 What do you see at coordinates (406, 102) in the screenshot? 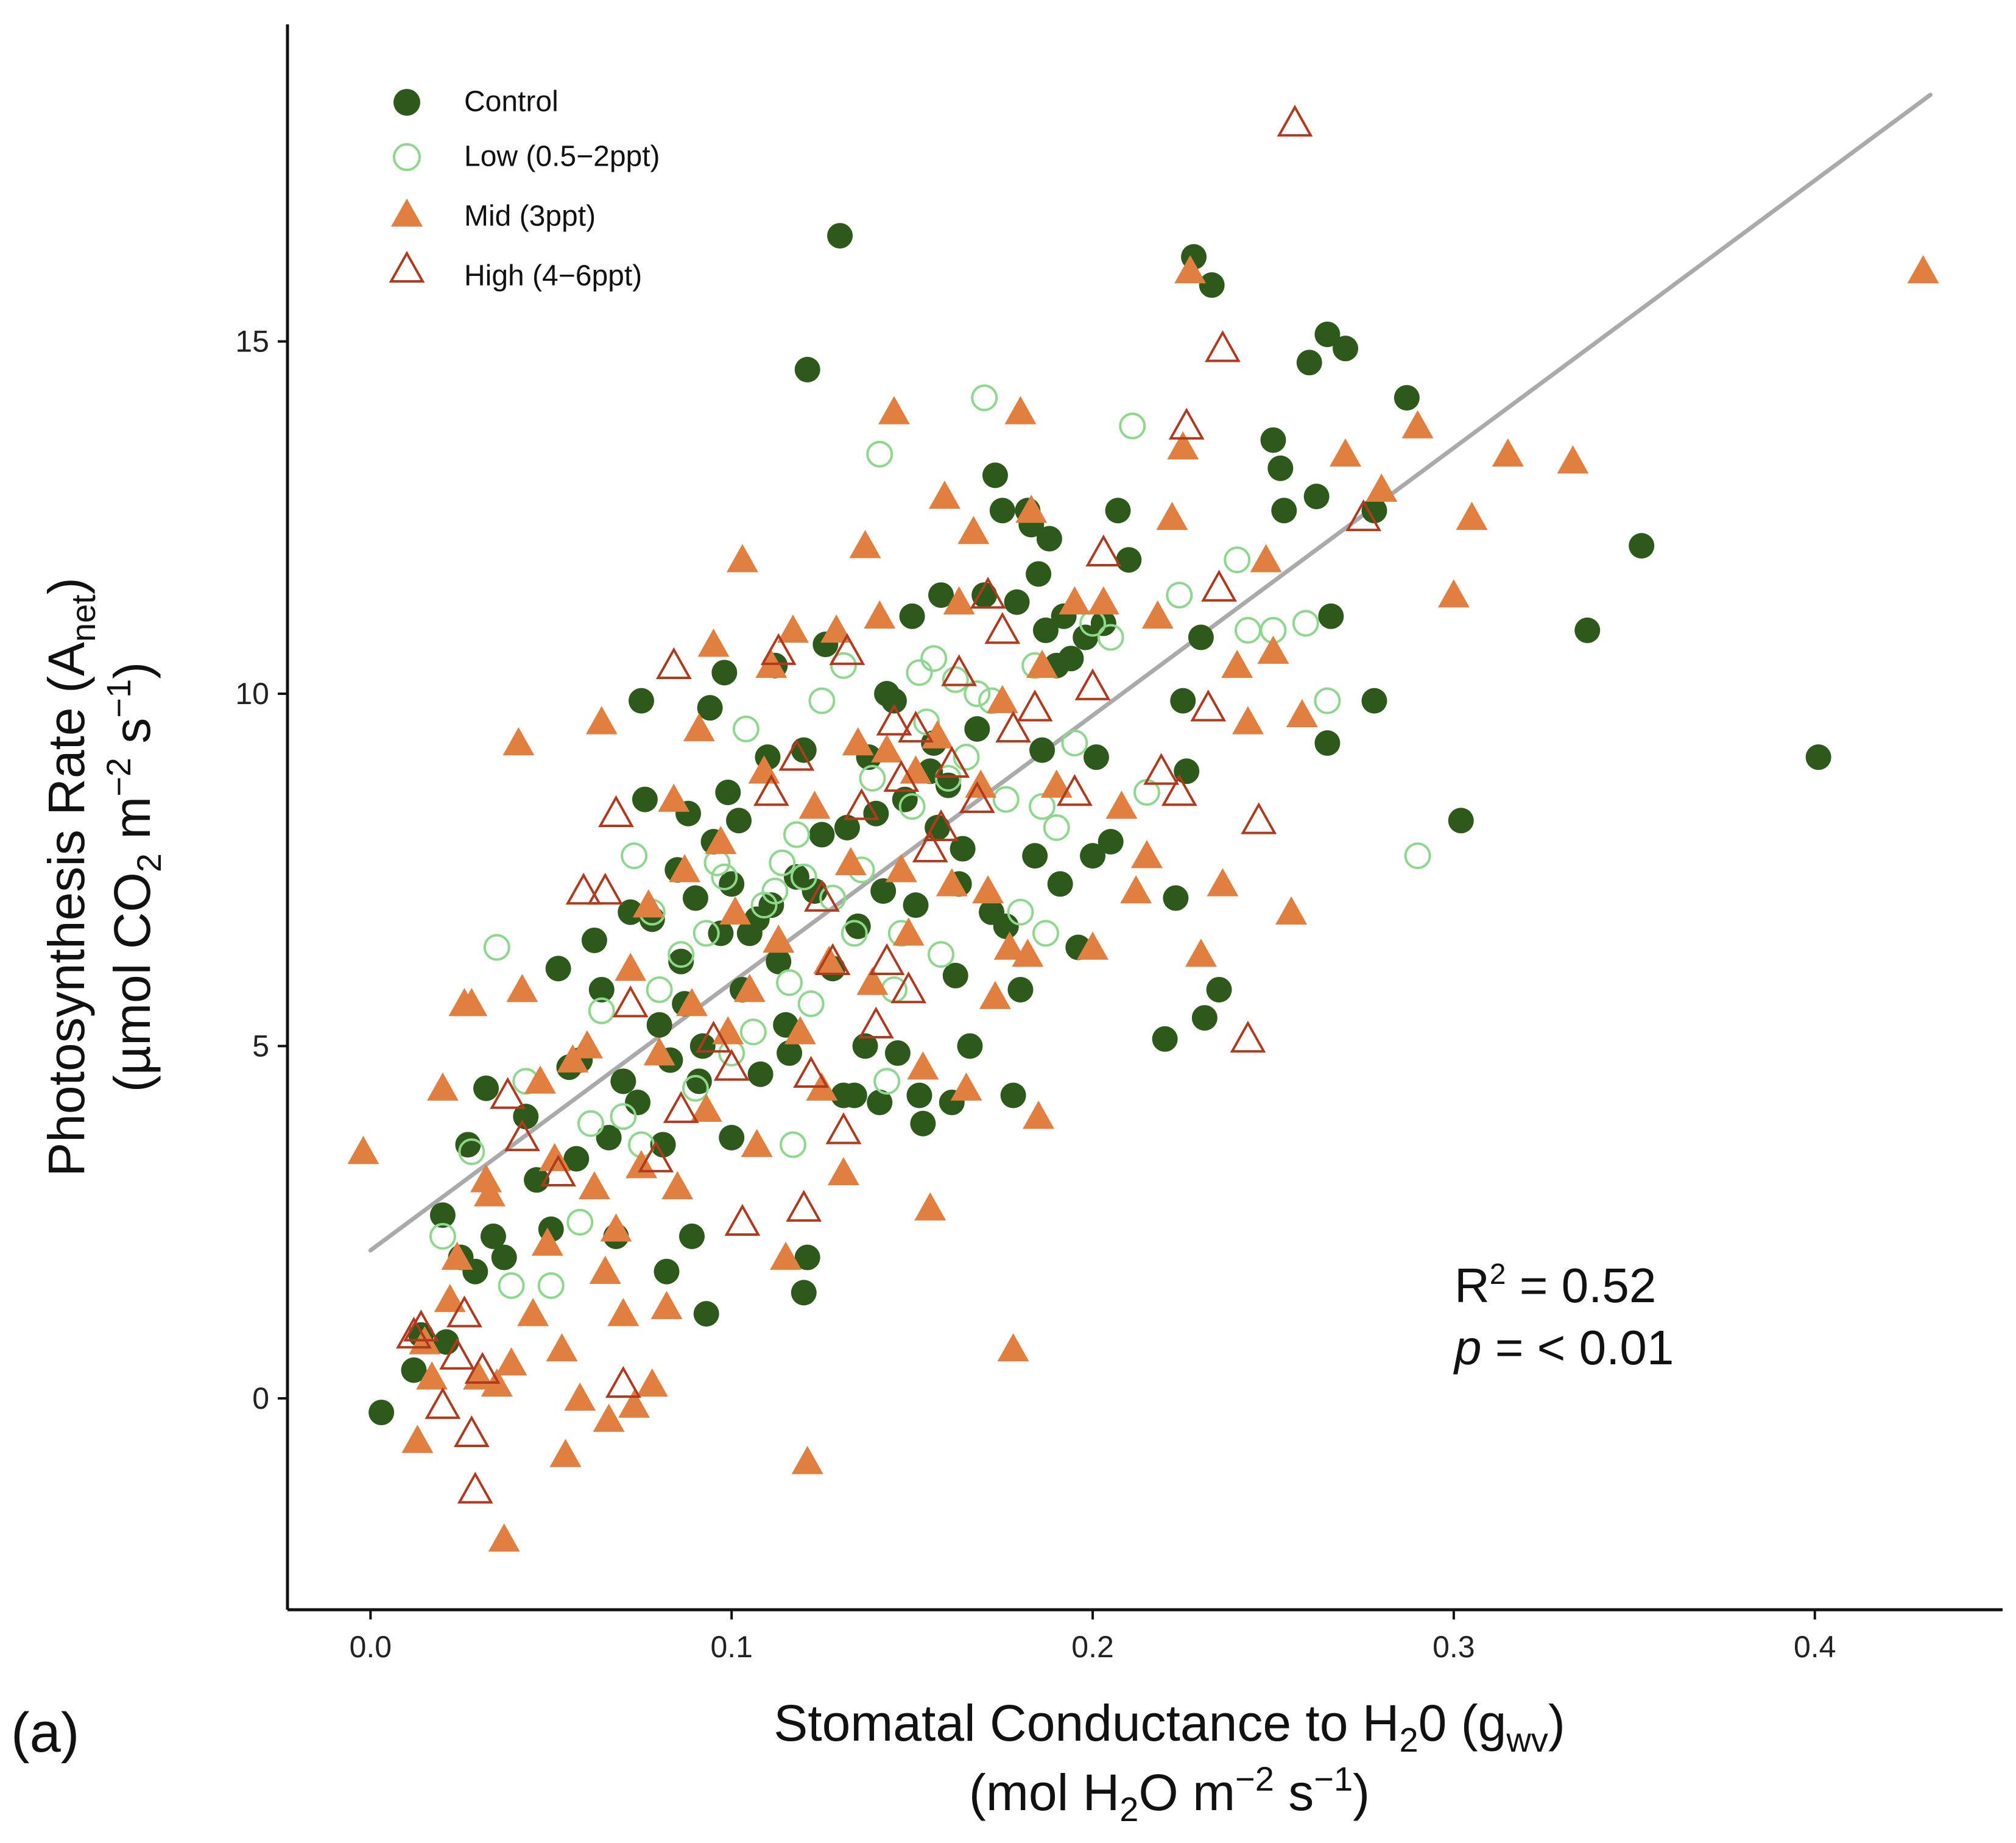
I see `legend-control-marker` at bounding box center [406, 102].